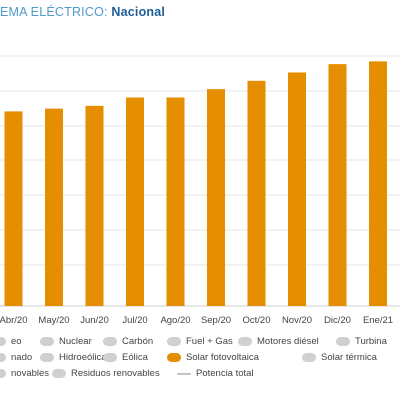 The width and height of the screenshot is (400, 400). What do you see at coordinates (54, 12) in the screenshot?
I see `system-label: EMA ELÉCTRICO:` at bounding box center [54, 12].